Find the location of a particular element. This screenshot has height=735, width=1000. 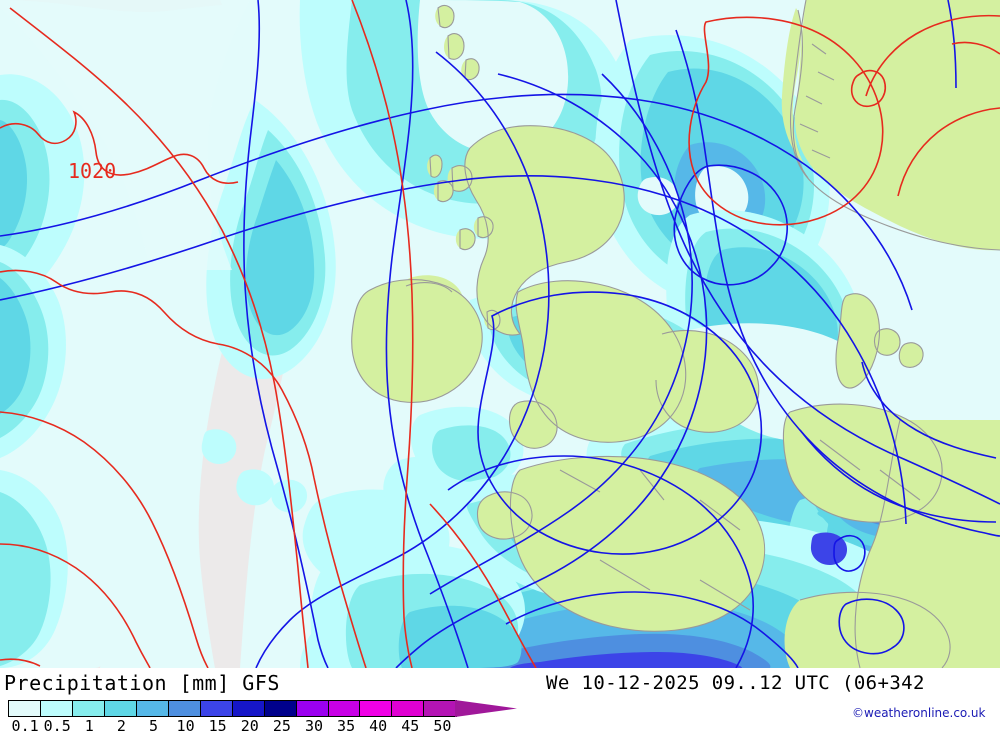

isobar-label-1020: 1020 is located at coordinates (92, 171).